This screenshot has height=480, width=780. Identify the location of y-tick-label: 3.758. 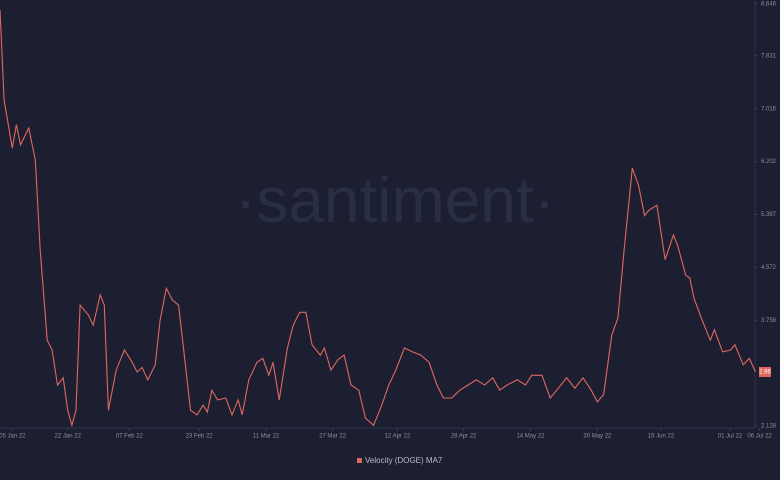
(769, 321).